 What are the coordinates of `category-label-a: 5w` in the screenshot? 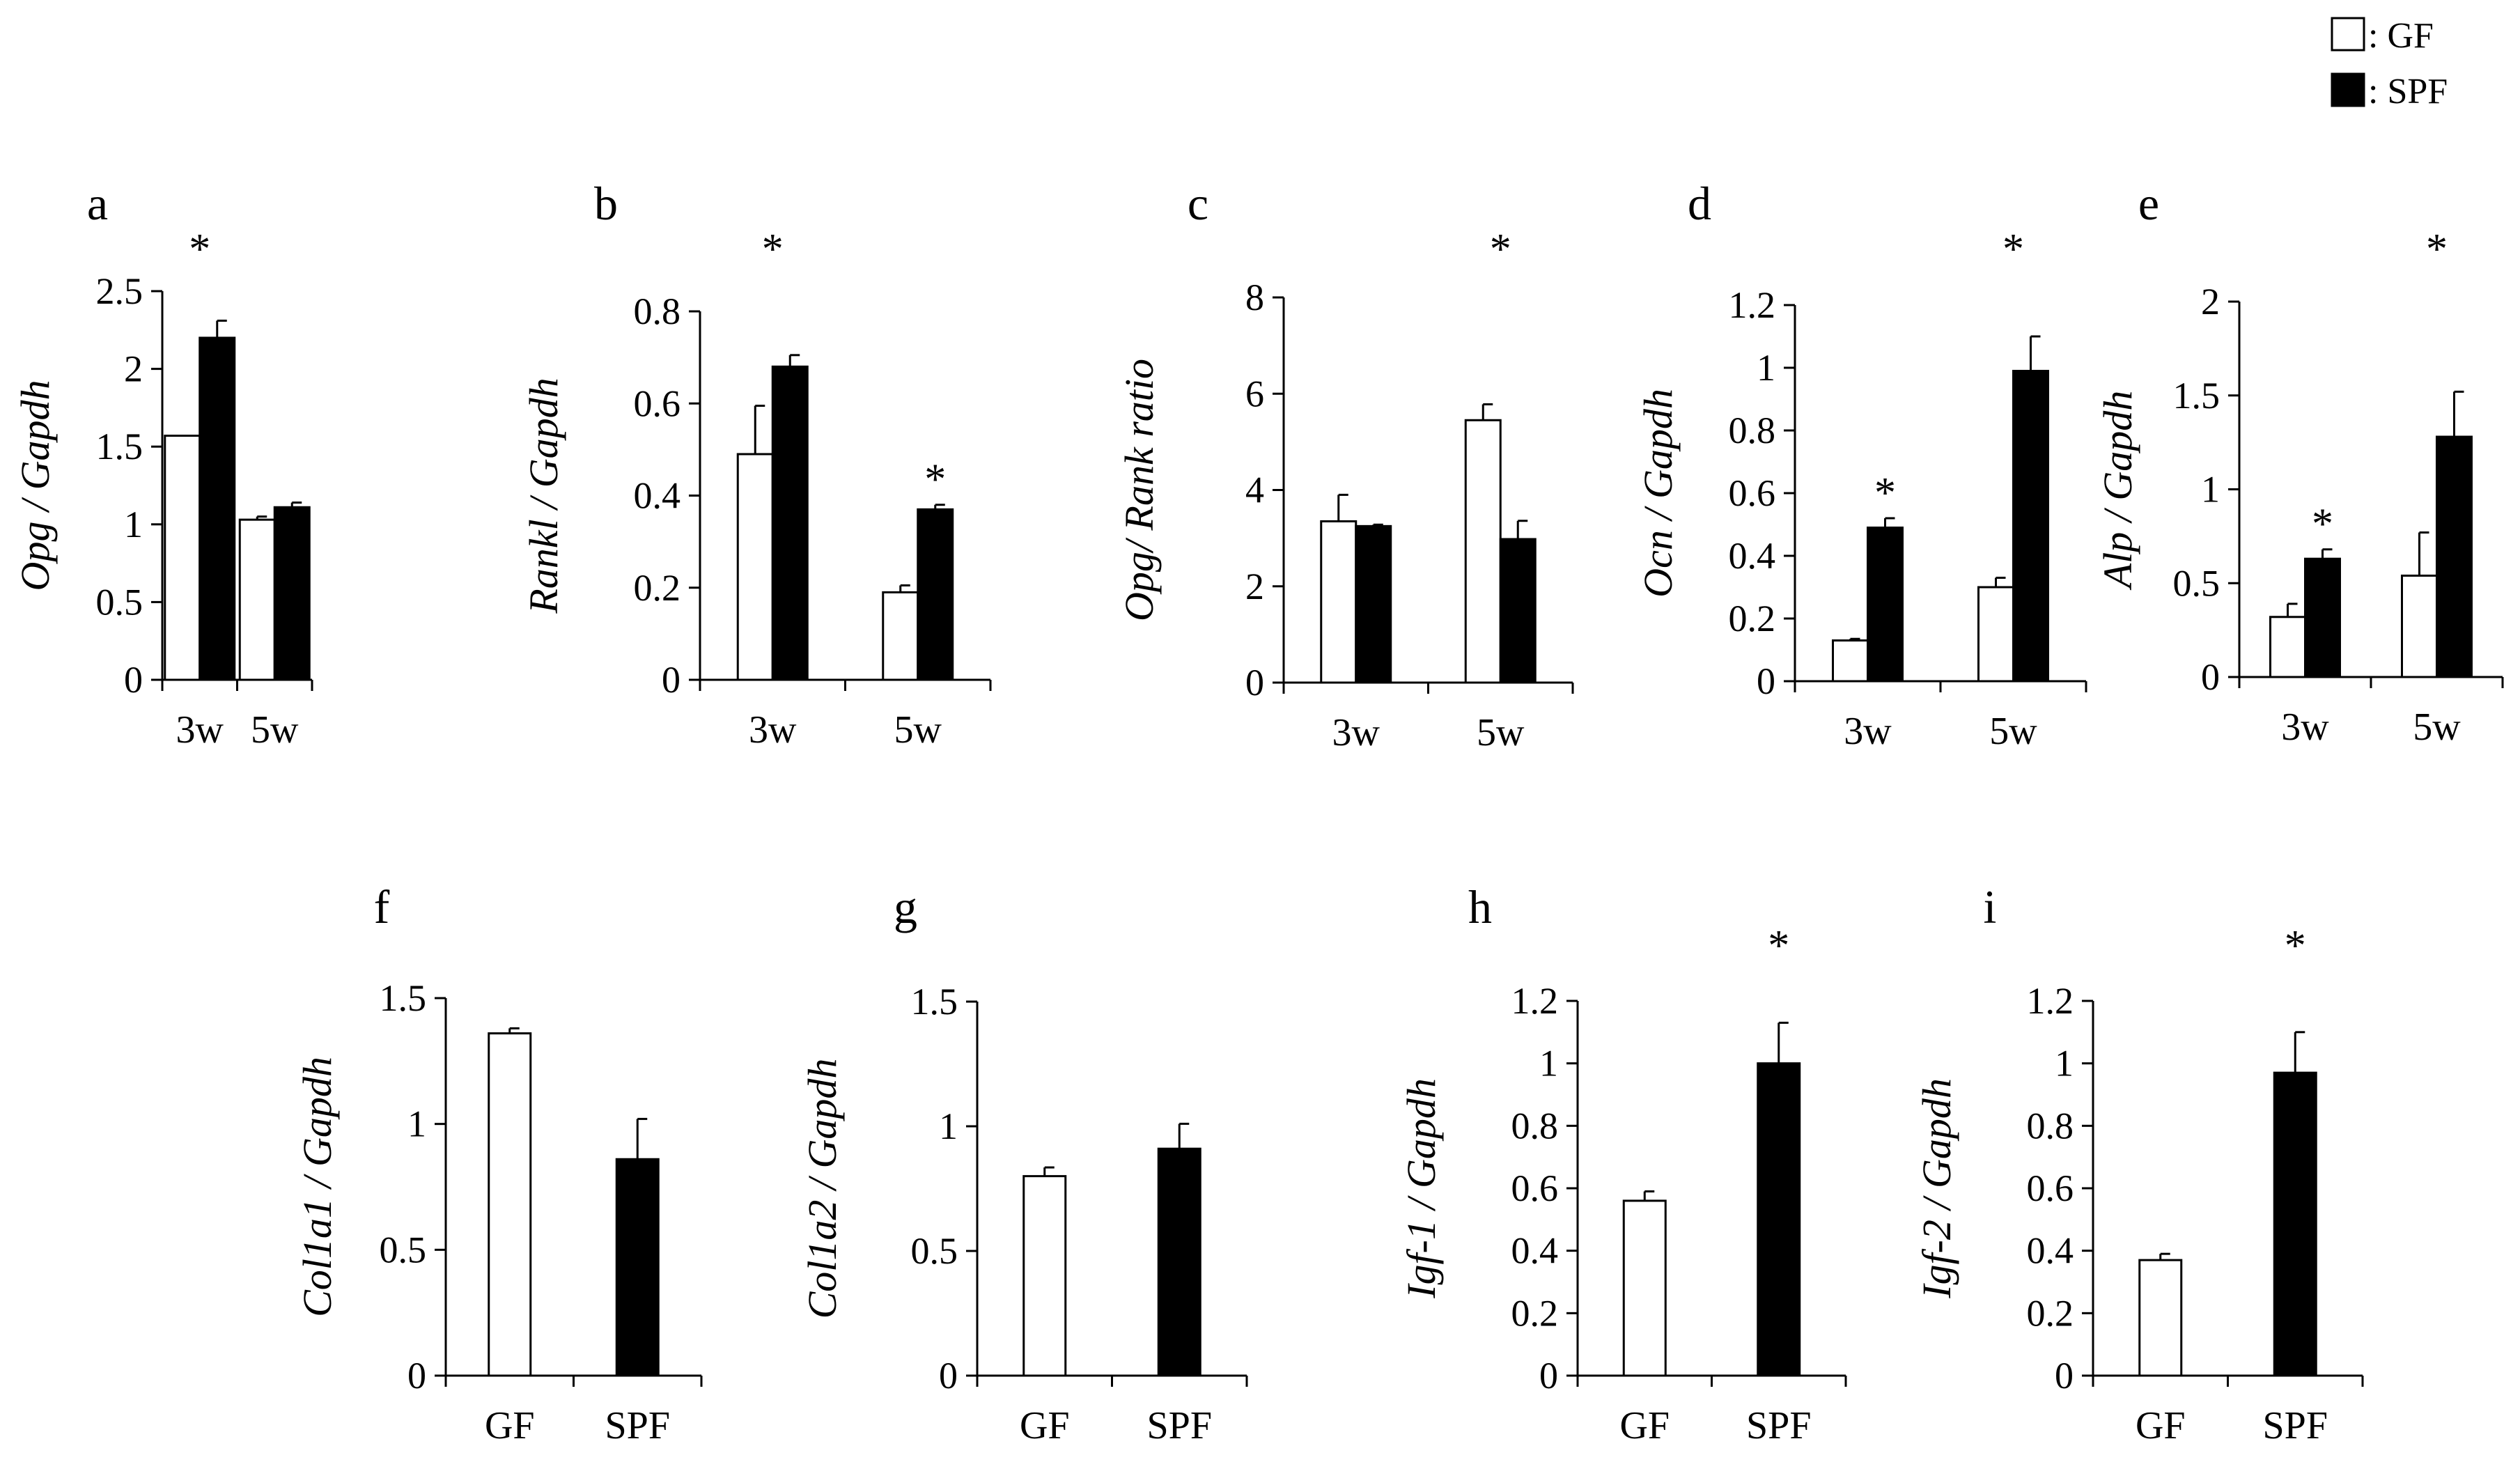 It's located at (275, 730).